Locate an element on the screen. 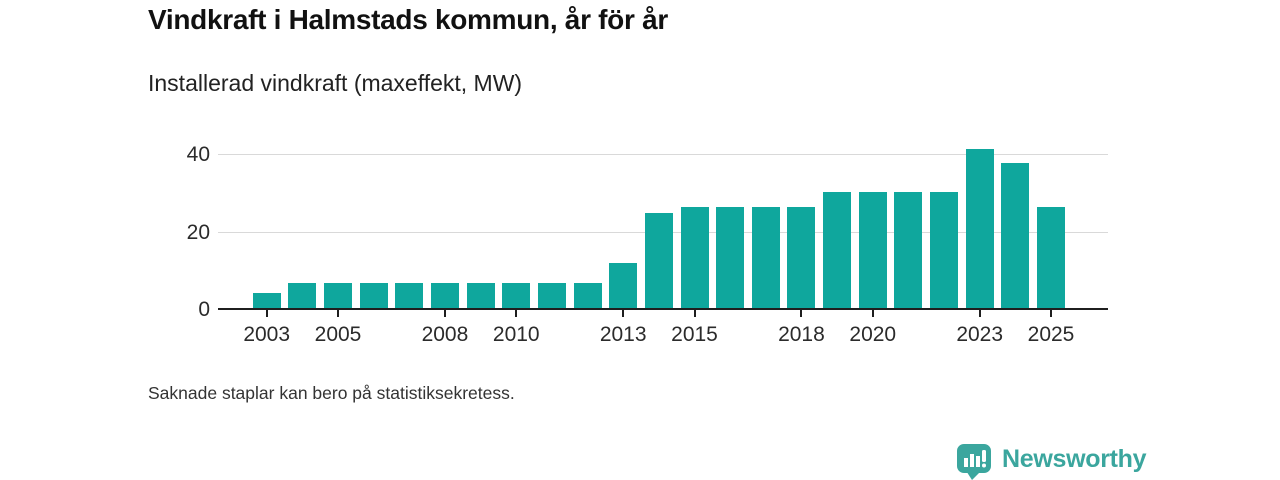  y-axis-tick-label: 20 is located at coordinates (198, 232).